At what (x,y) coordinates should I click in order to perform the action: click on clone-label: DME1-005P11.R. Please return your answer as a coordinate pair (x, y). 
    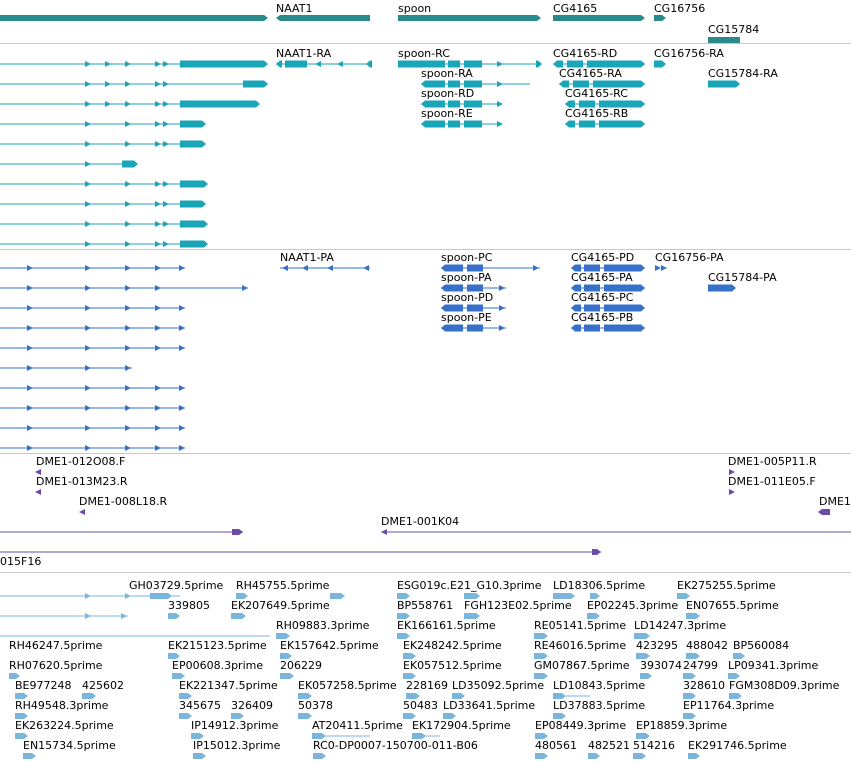
    Looking at the image, I should click on (772, 461).